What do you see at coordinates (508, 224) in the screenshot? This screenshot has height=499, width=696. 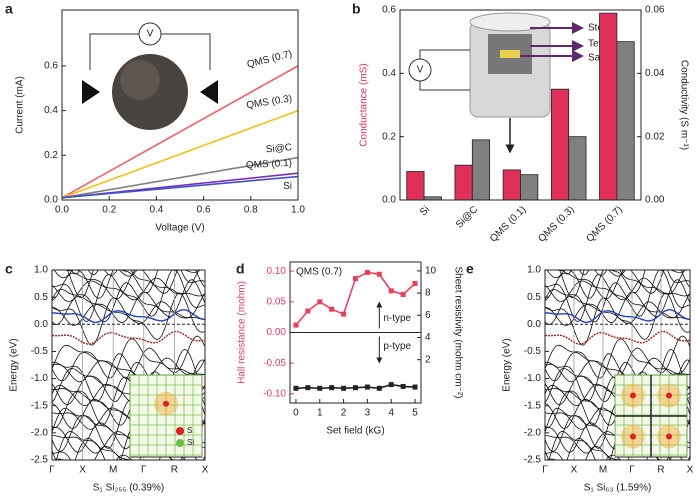 I see `x-tick-label: QMS (0.1)` at bounding box center [508, 224].